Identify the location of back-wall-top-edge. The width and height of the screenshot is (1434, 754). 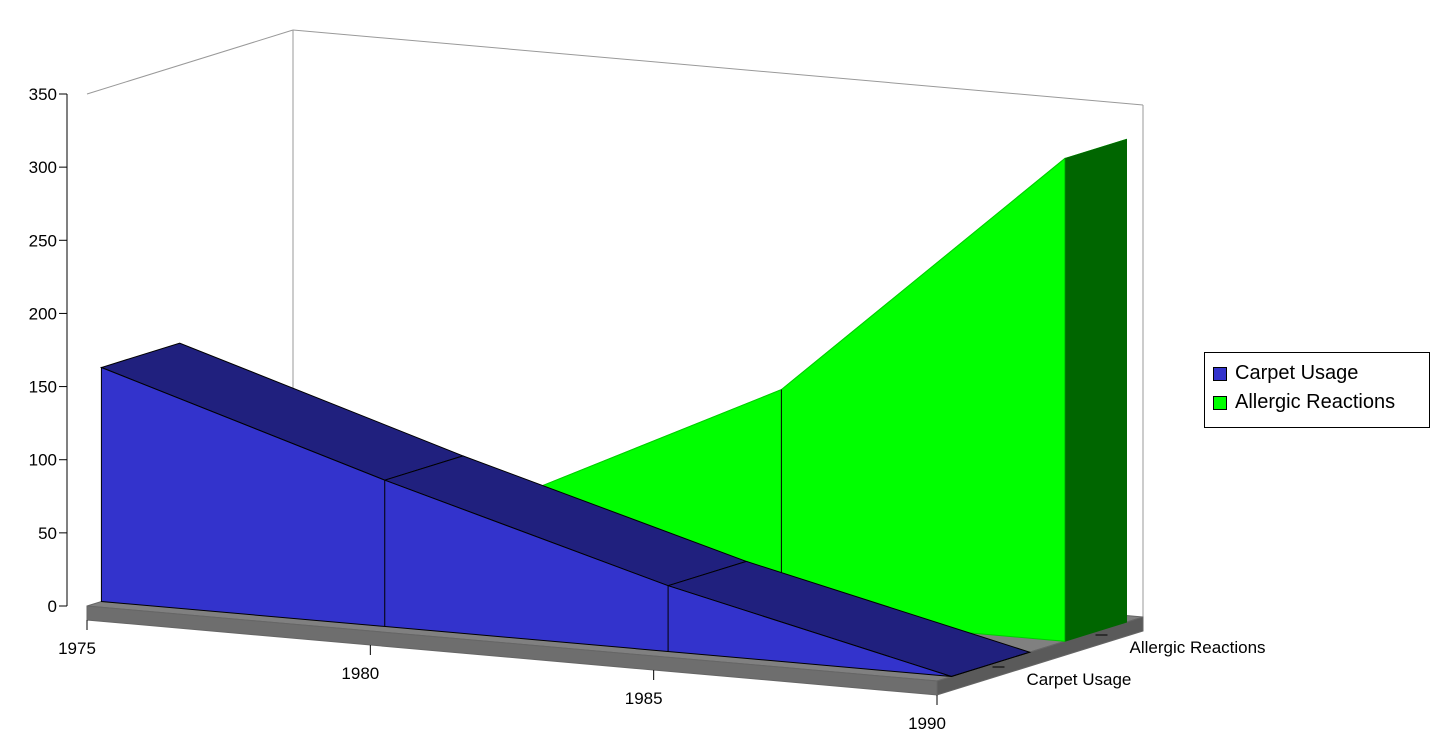
(718, 67).